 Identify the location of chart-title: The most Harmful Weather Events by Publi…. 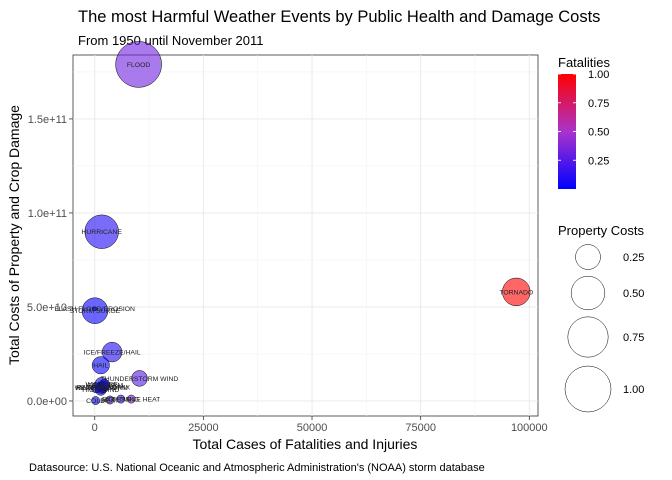
(339, 17).